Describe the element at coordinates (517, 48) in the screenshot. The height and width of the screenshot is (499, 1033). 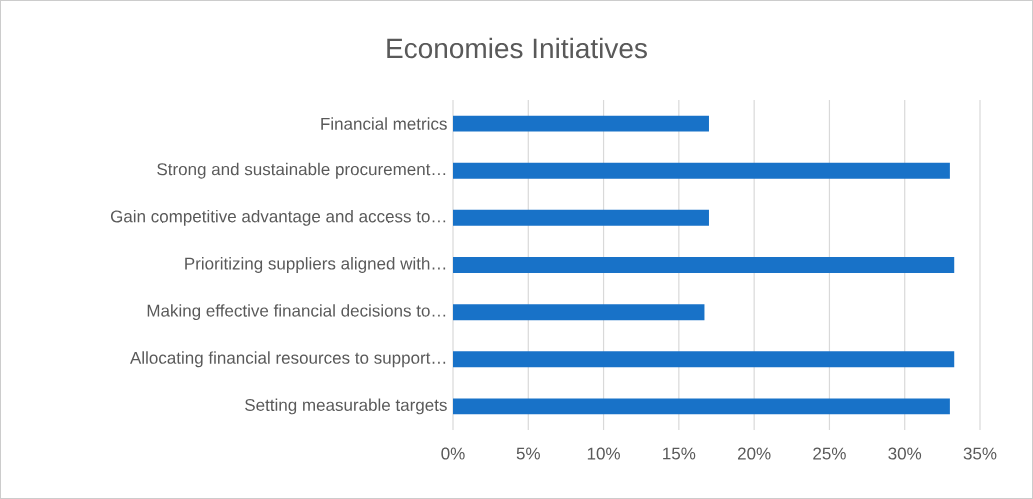
I see `chart-title: Economies Initiatives` at that location.